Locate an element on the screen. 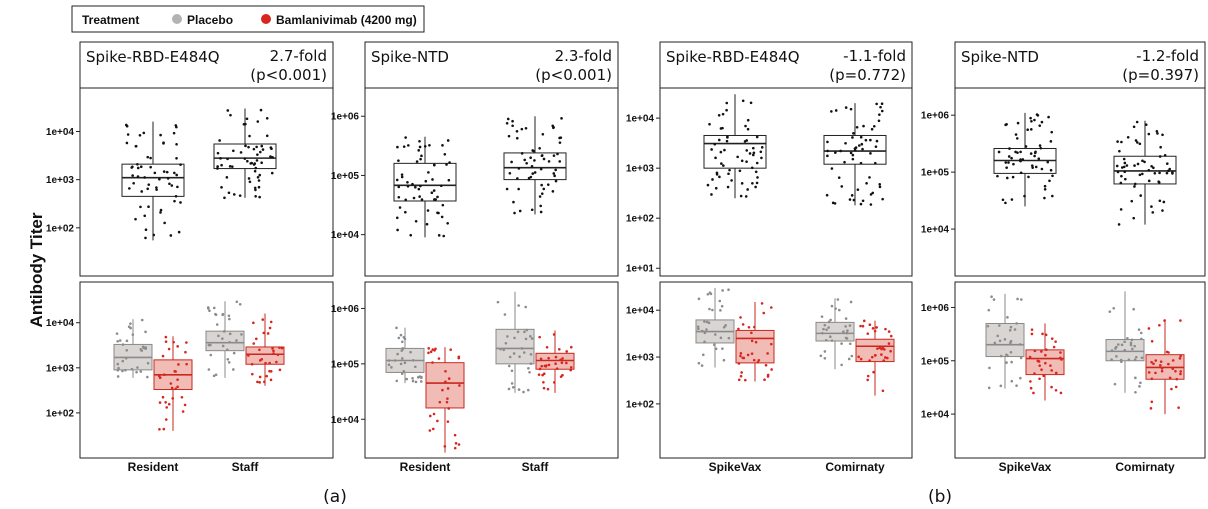 Image resolution: width=1208 pixels, height=509 pixels. y-tick-label: 1e+02 is located at coordinates (60, 413).